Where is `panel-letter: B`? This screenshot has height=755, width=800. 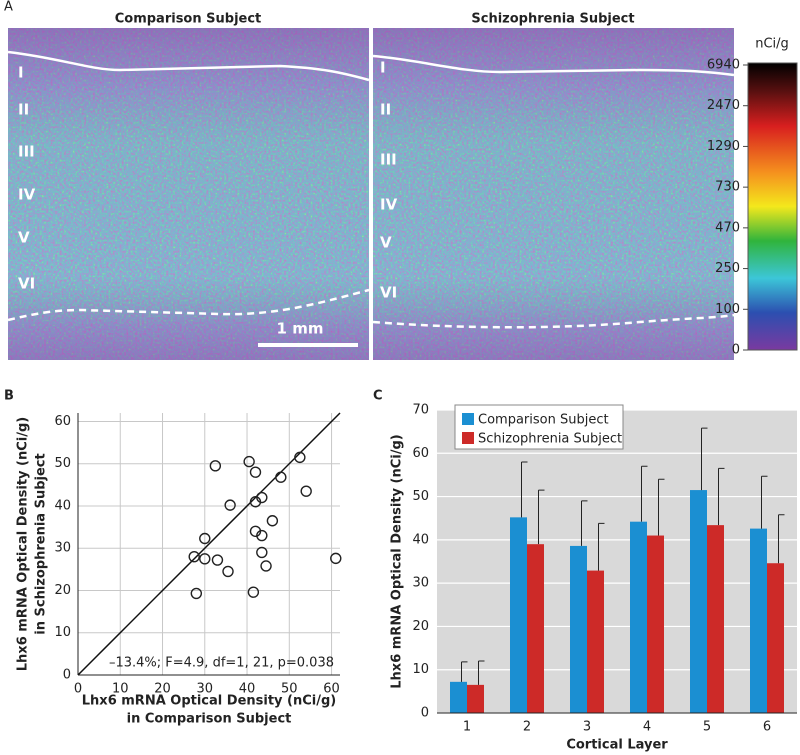
panel-letter: B is located at coordinates (9, 396).